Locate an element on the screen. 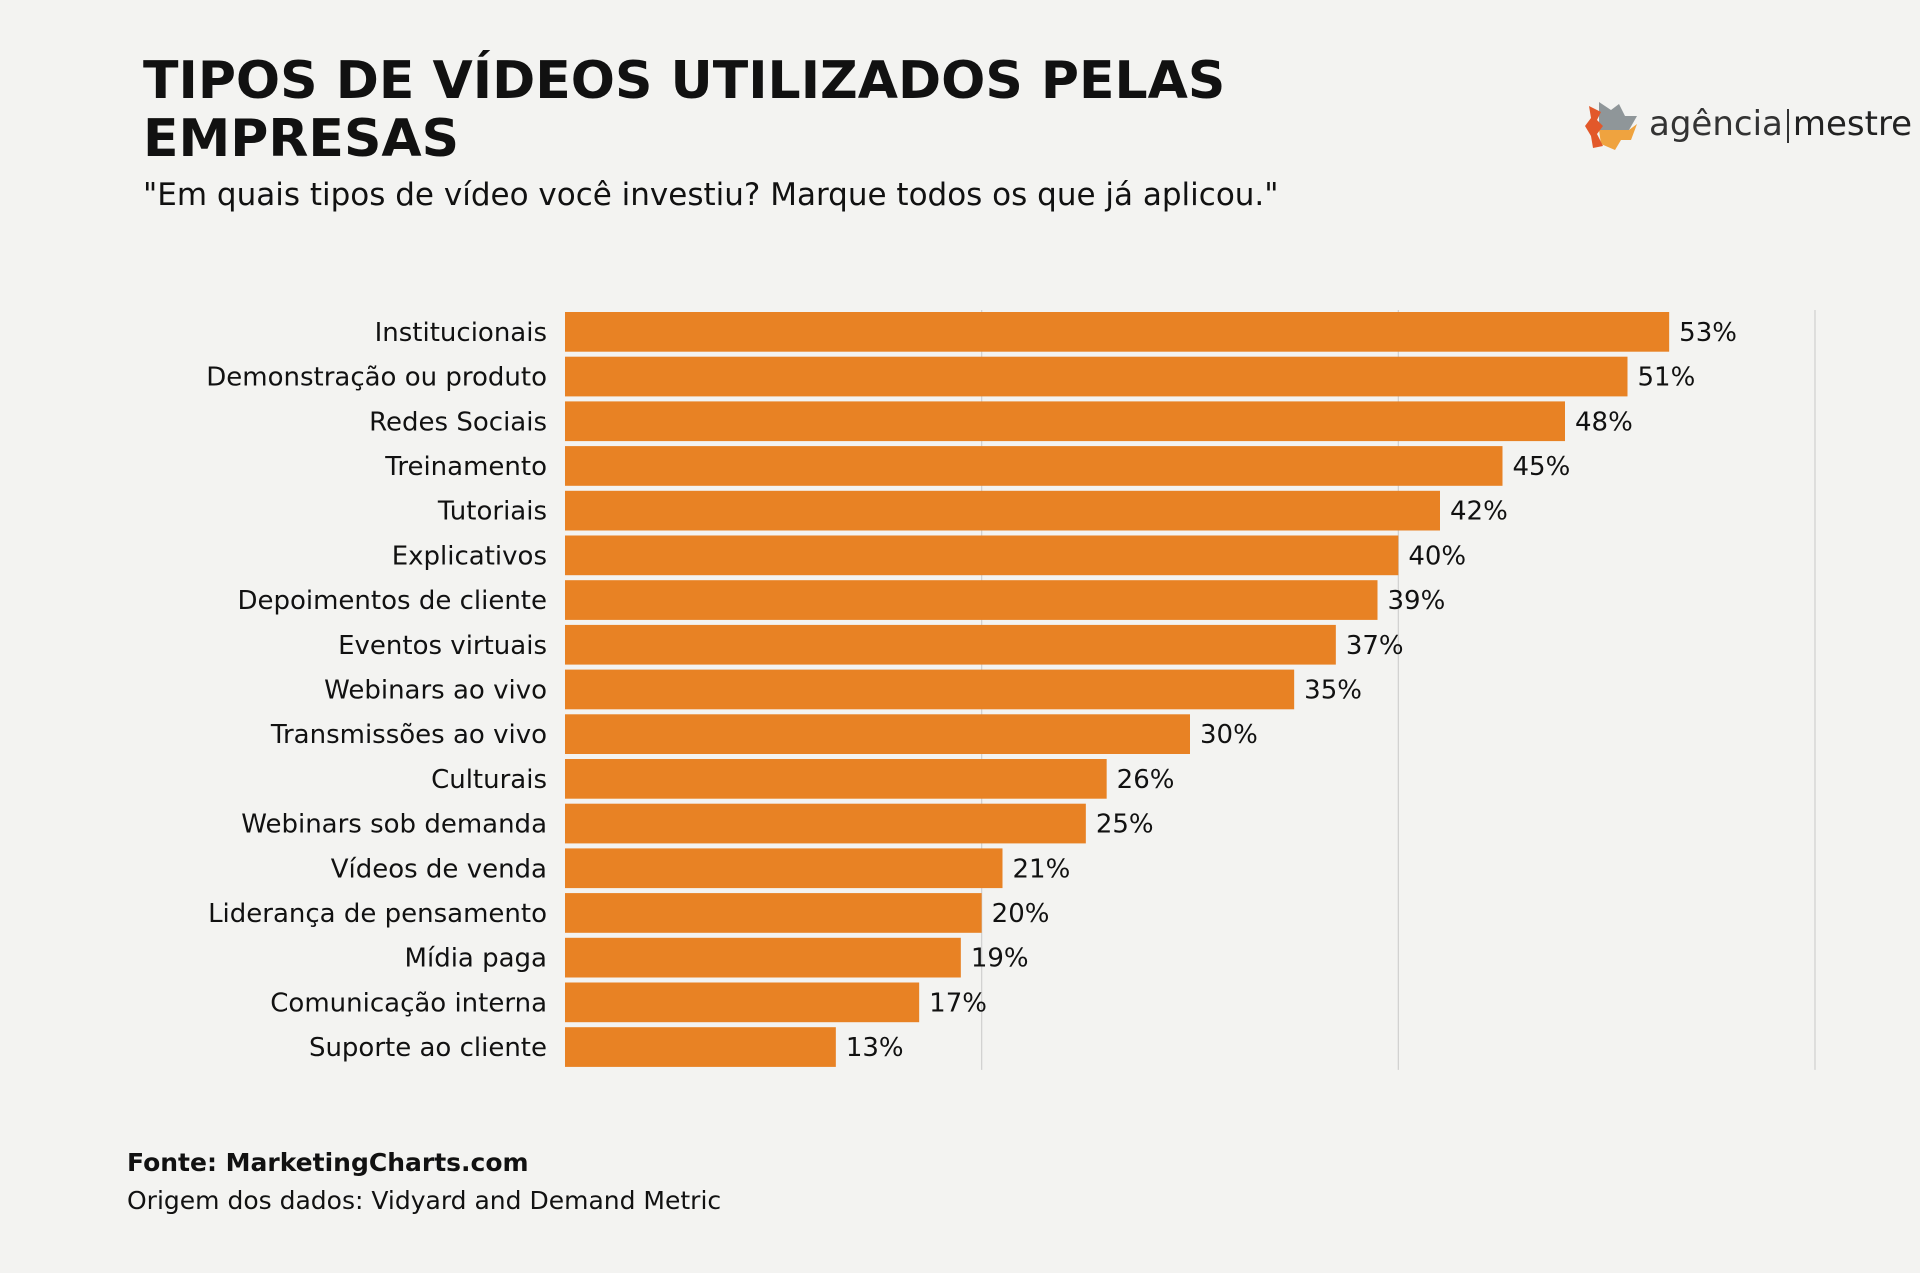 This screenshot has width=1920, height=1273. category-label: Comunicação interna is located at coordinates (408, 1003).